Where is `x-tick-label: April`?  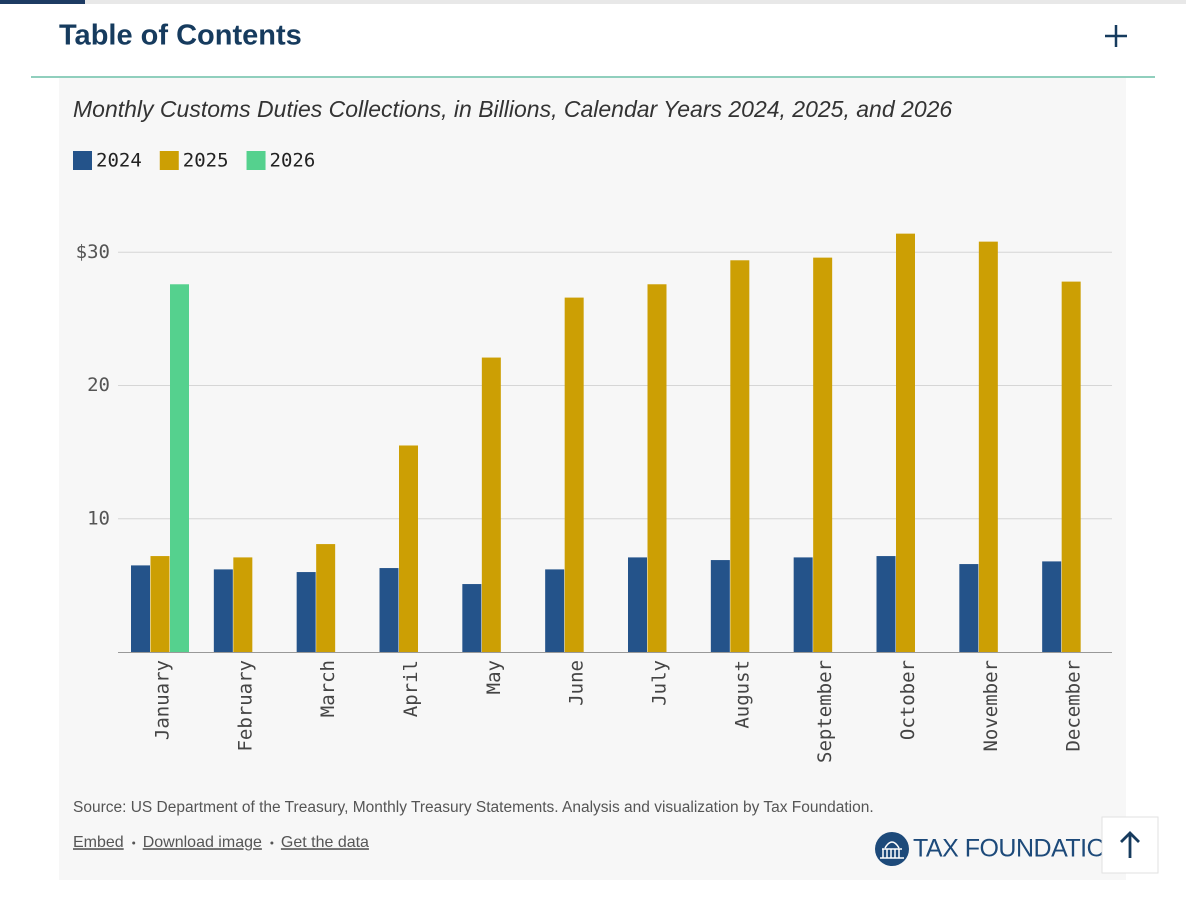
x-tick-label: April is located at coordinates (411, 688).